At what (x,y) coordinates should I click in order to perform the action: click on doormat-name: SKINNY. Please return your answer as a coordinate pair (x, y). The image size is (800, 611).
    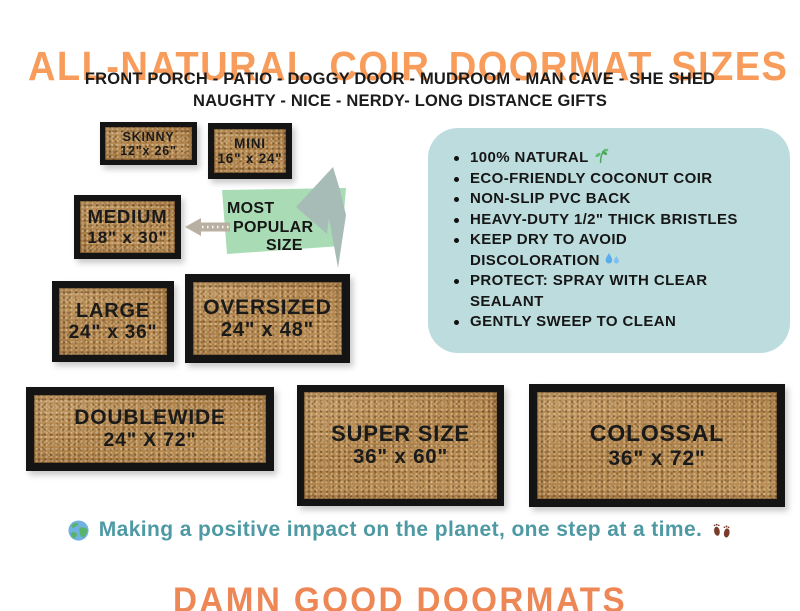
    Looking at the image, I should click on (148, 136).